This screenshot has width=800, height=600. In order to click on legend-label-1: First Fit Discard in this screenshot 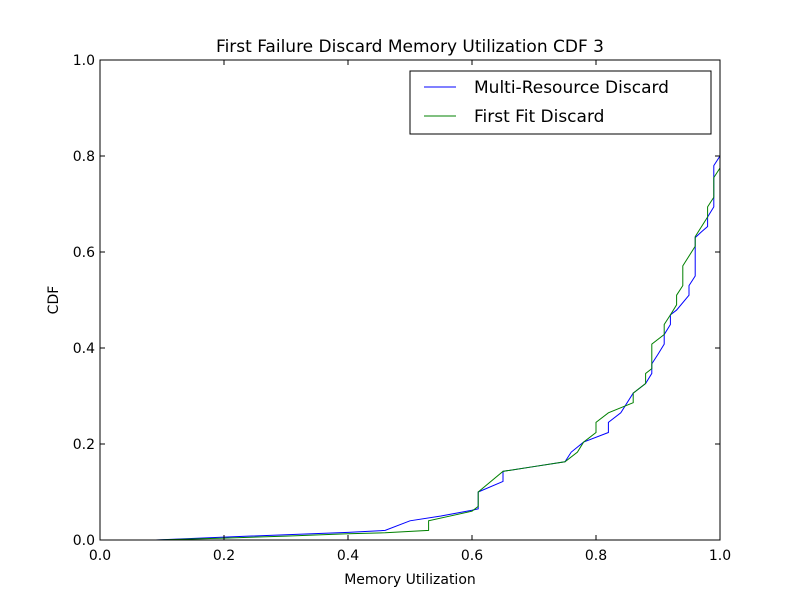, I will do `click(539, 117)`.